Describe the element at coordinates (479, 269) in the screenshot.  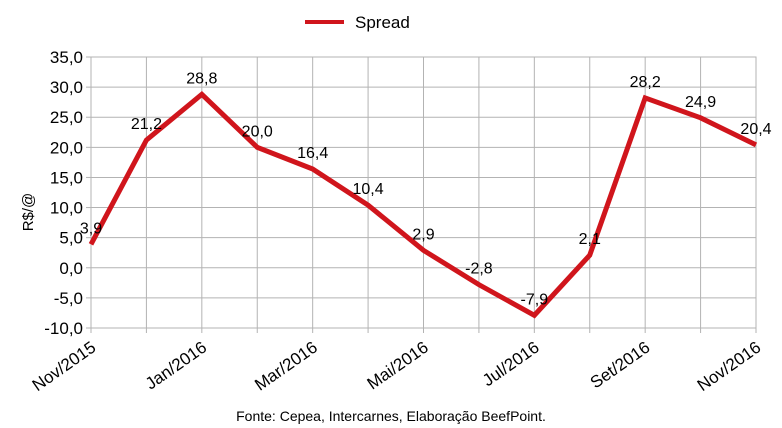
I see `data-label: -2,8` at that location.